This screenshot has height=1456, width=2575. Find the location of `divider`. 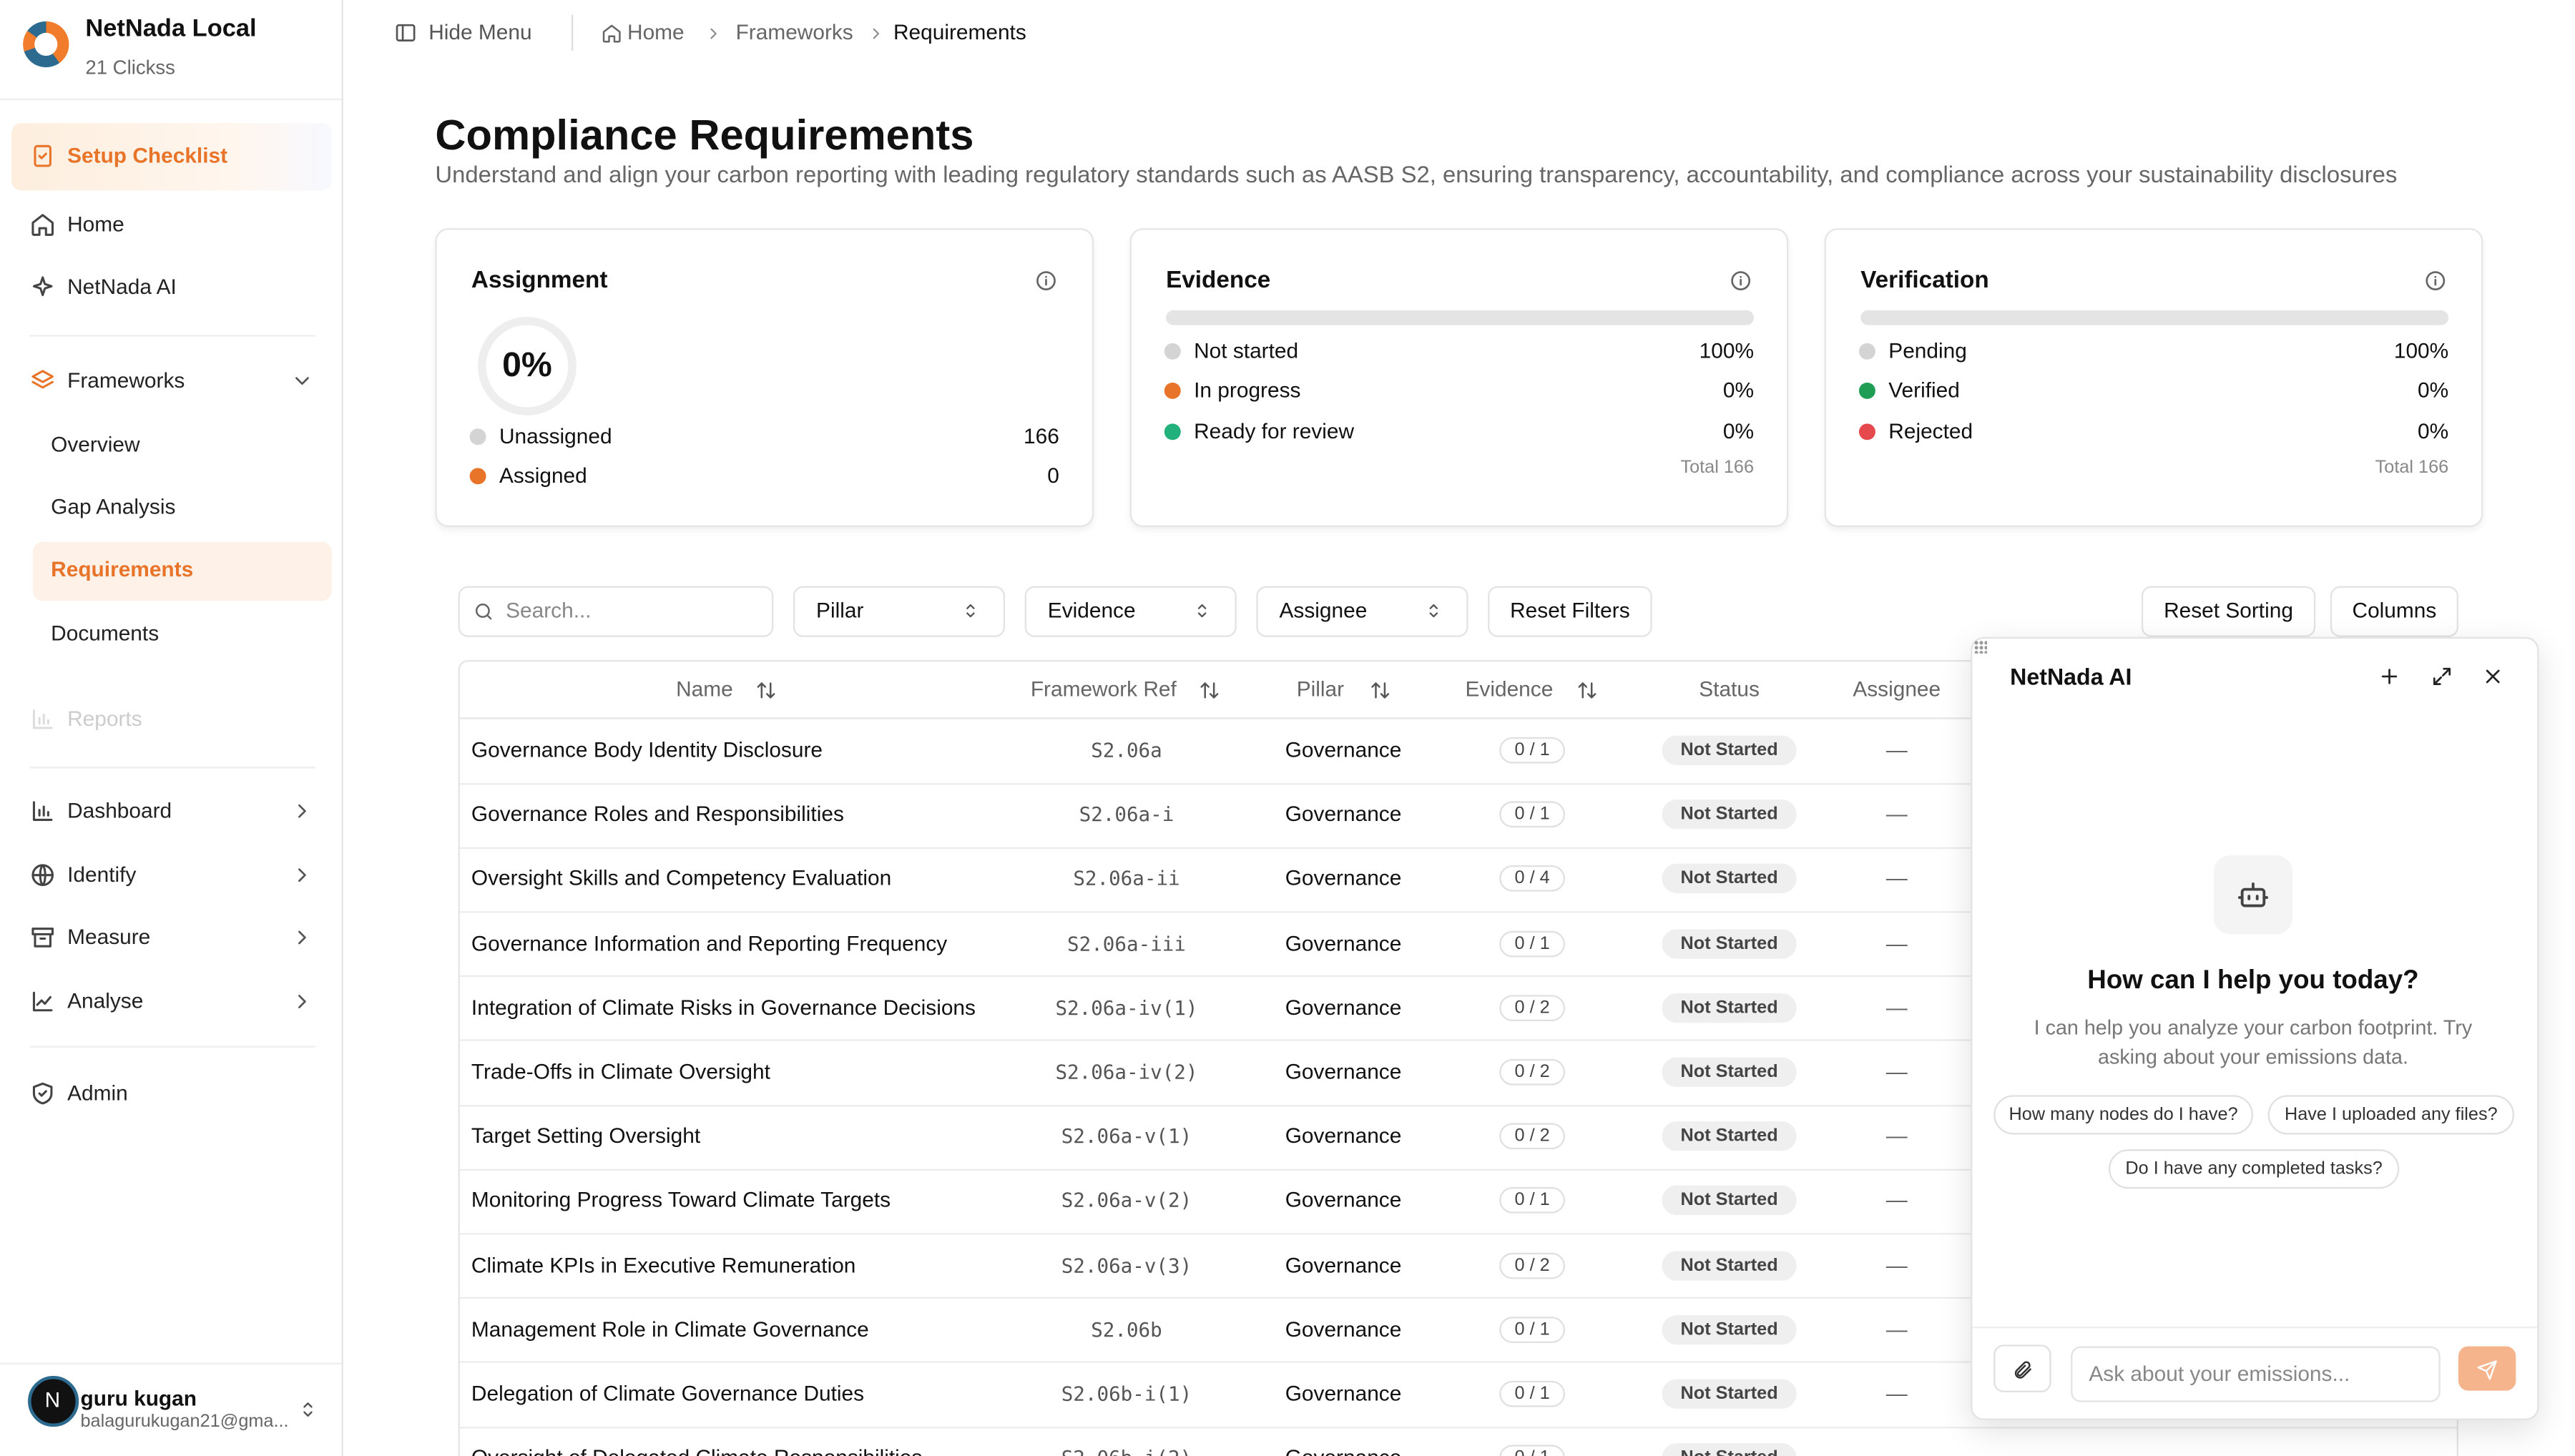

divider is located at coordinates (172, 768).